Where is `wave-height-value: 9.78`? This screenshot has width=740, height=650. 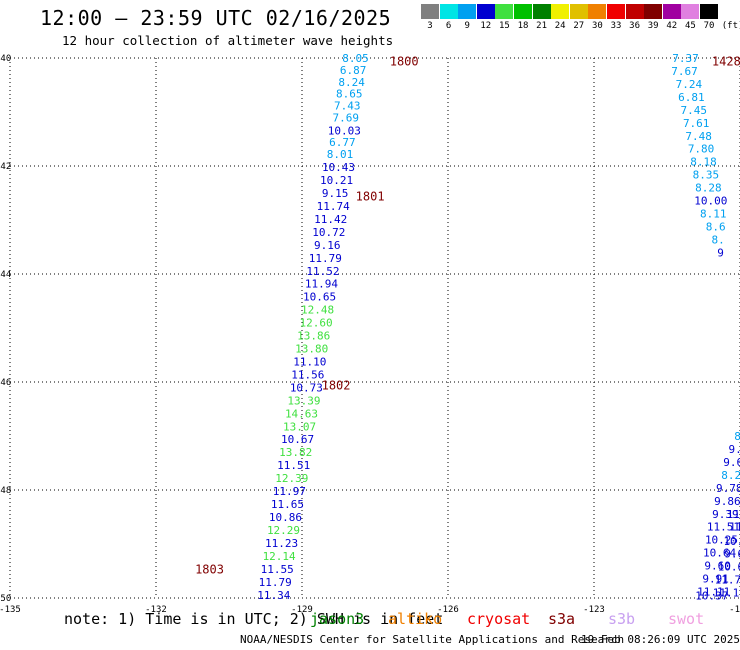
wave-height-value: 9.78 is located at coordinates (728, 488).